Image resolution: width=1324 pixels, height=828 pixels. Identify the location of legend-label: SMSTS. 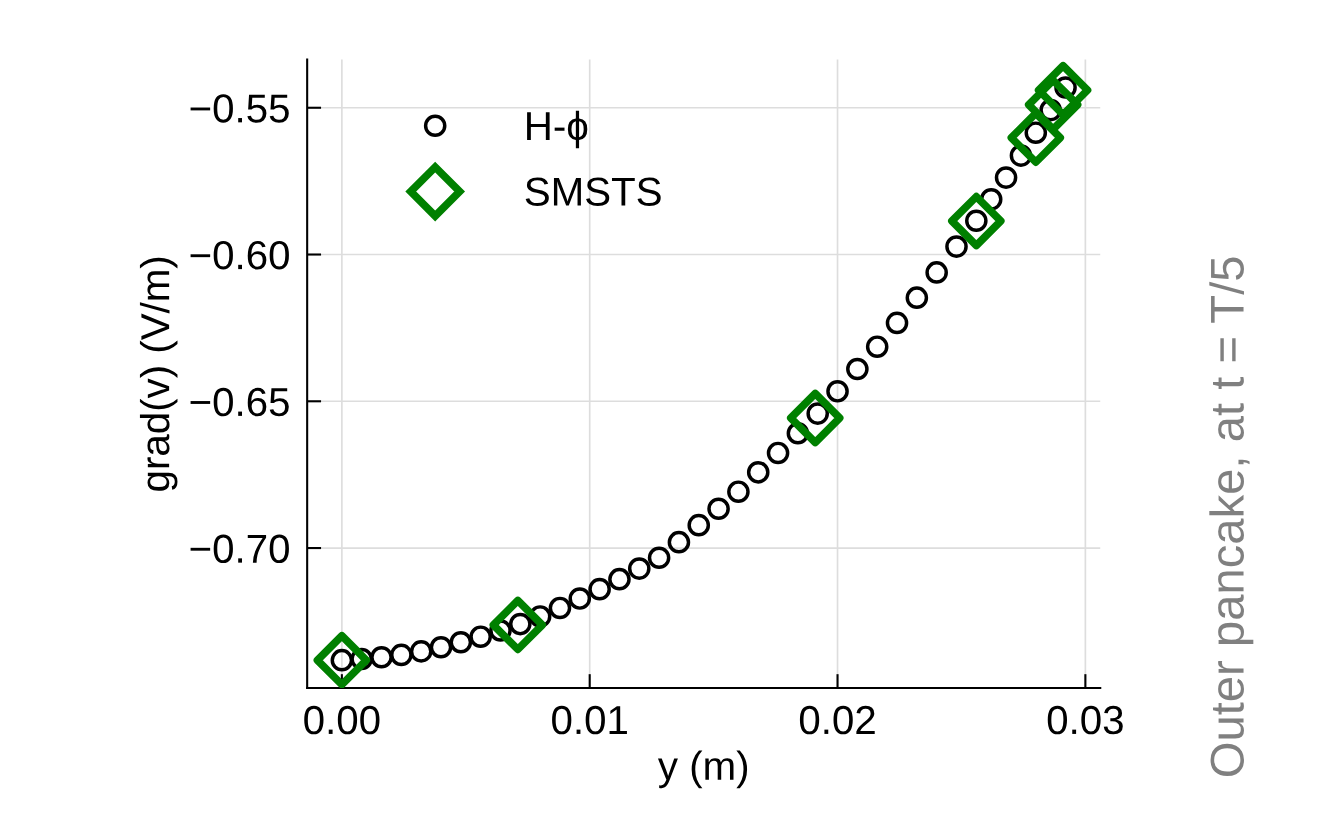
(593, 192).